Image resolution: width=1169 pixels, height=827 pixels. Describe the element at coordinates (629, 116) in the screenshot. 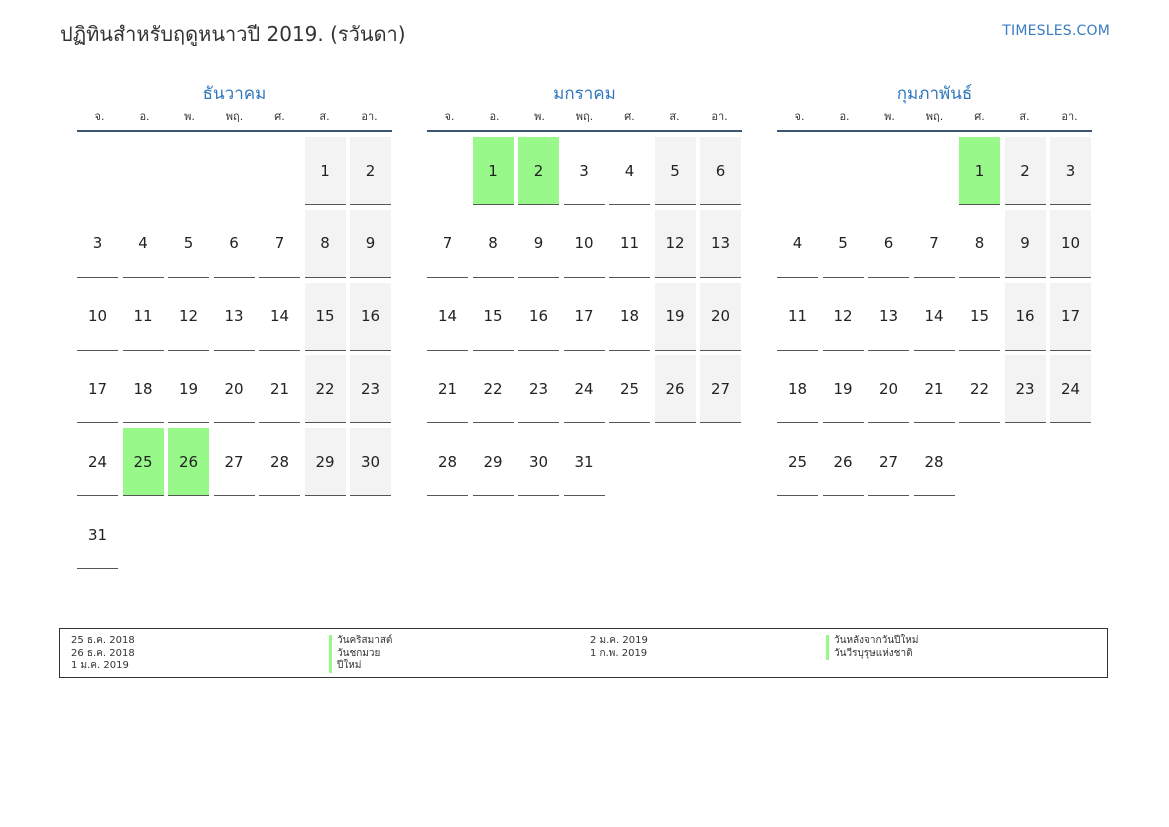

I see `weekday-label: ศ.` at that location.